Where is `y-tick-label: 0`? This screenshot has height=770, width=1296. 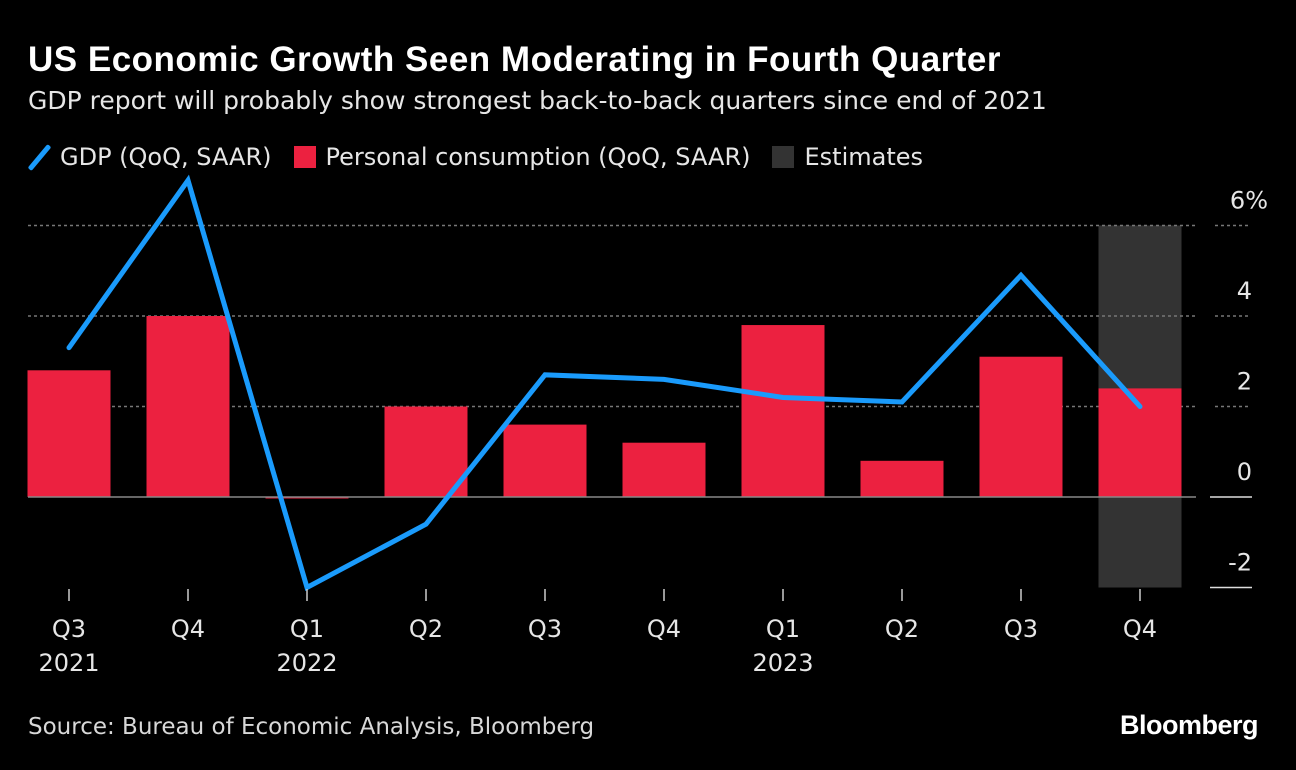
y-tick-label: 0 is located at coordinates (1244, 472).